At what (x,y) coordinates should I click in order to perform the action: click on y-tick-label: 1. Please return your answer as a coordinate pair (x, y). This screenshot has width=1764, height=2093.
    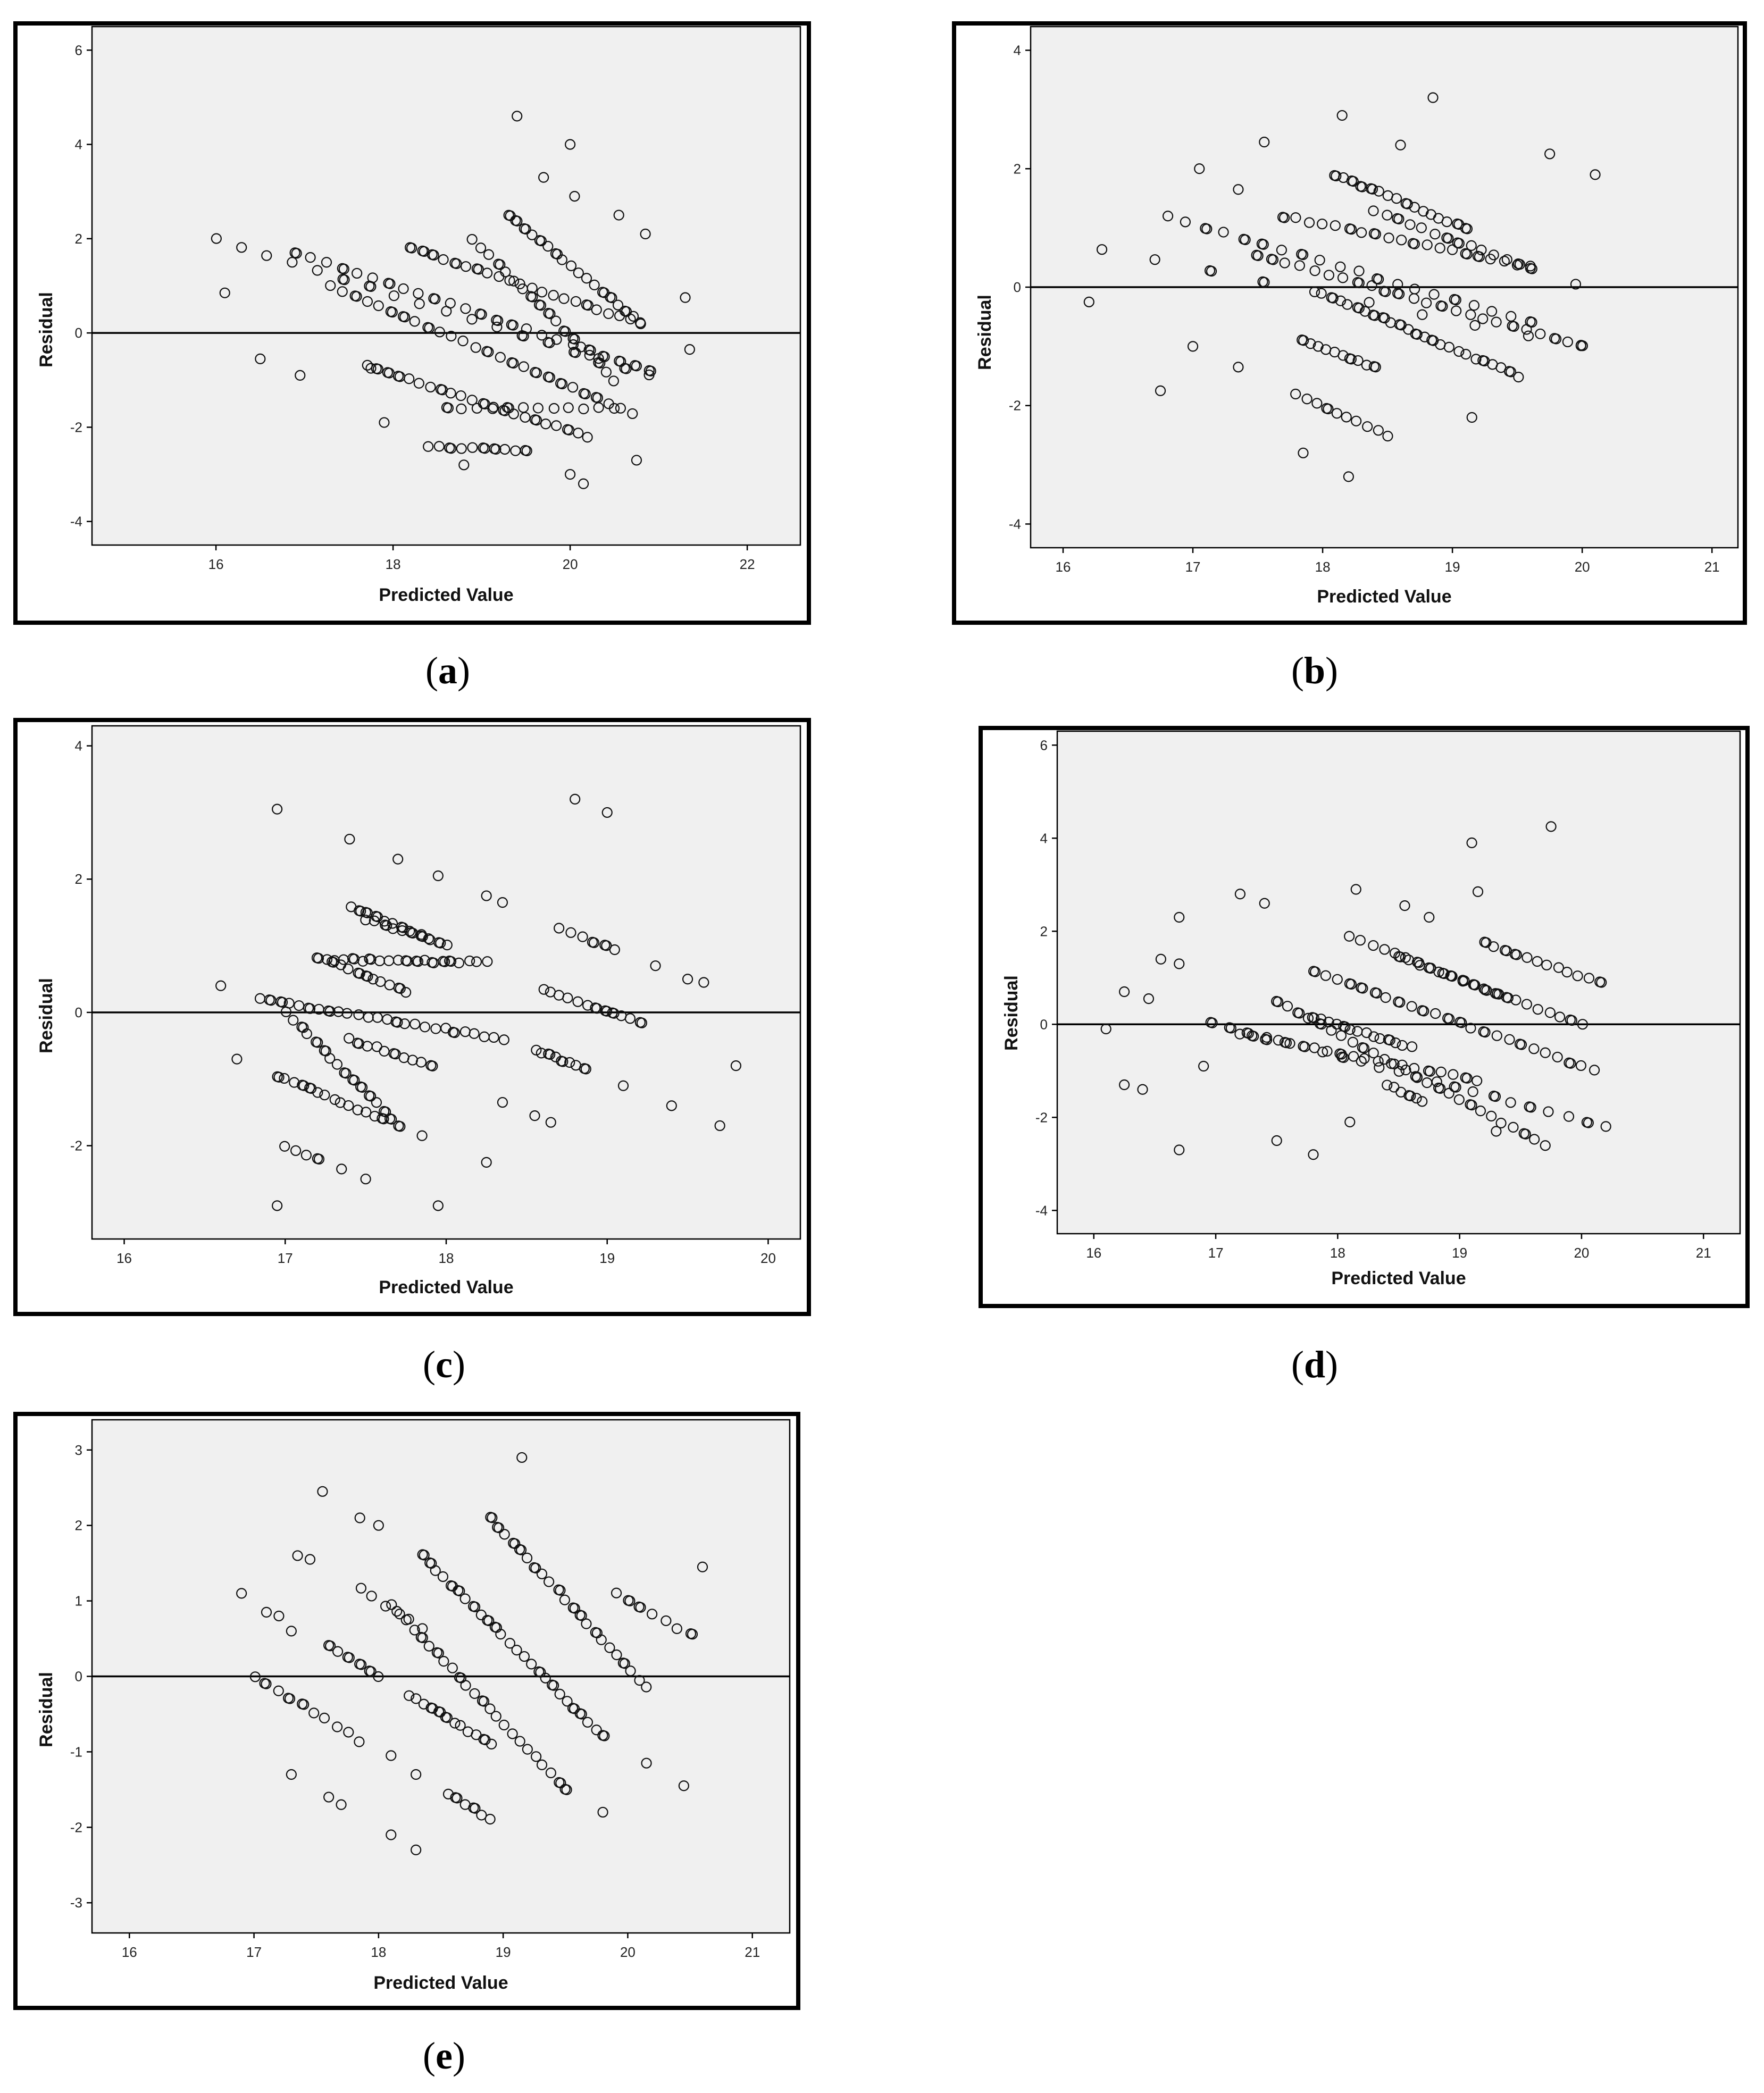
    Looking at the image, I should click on (78, 1601).